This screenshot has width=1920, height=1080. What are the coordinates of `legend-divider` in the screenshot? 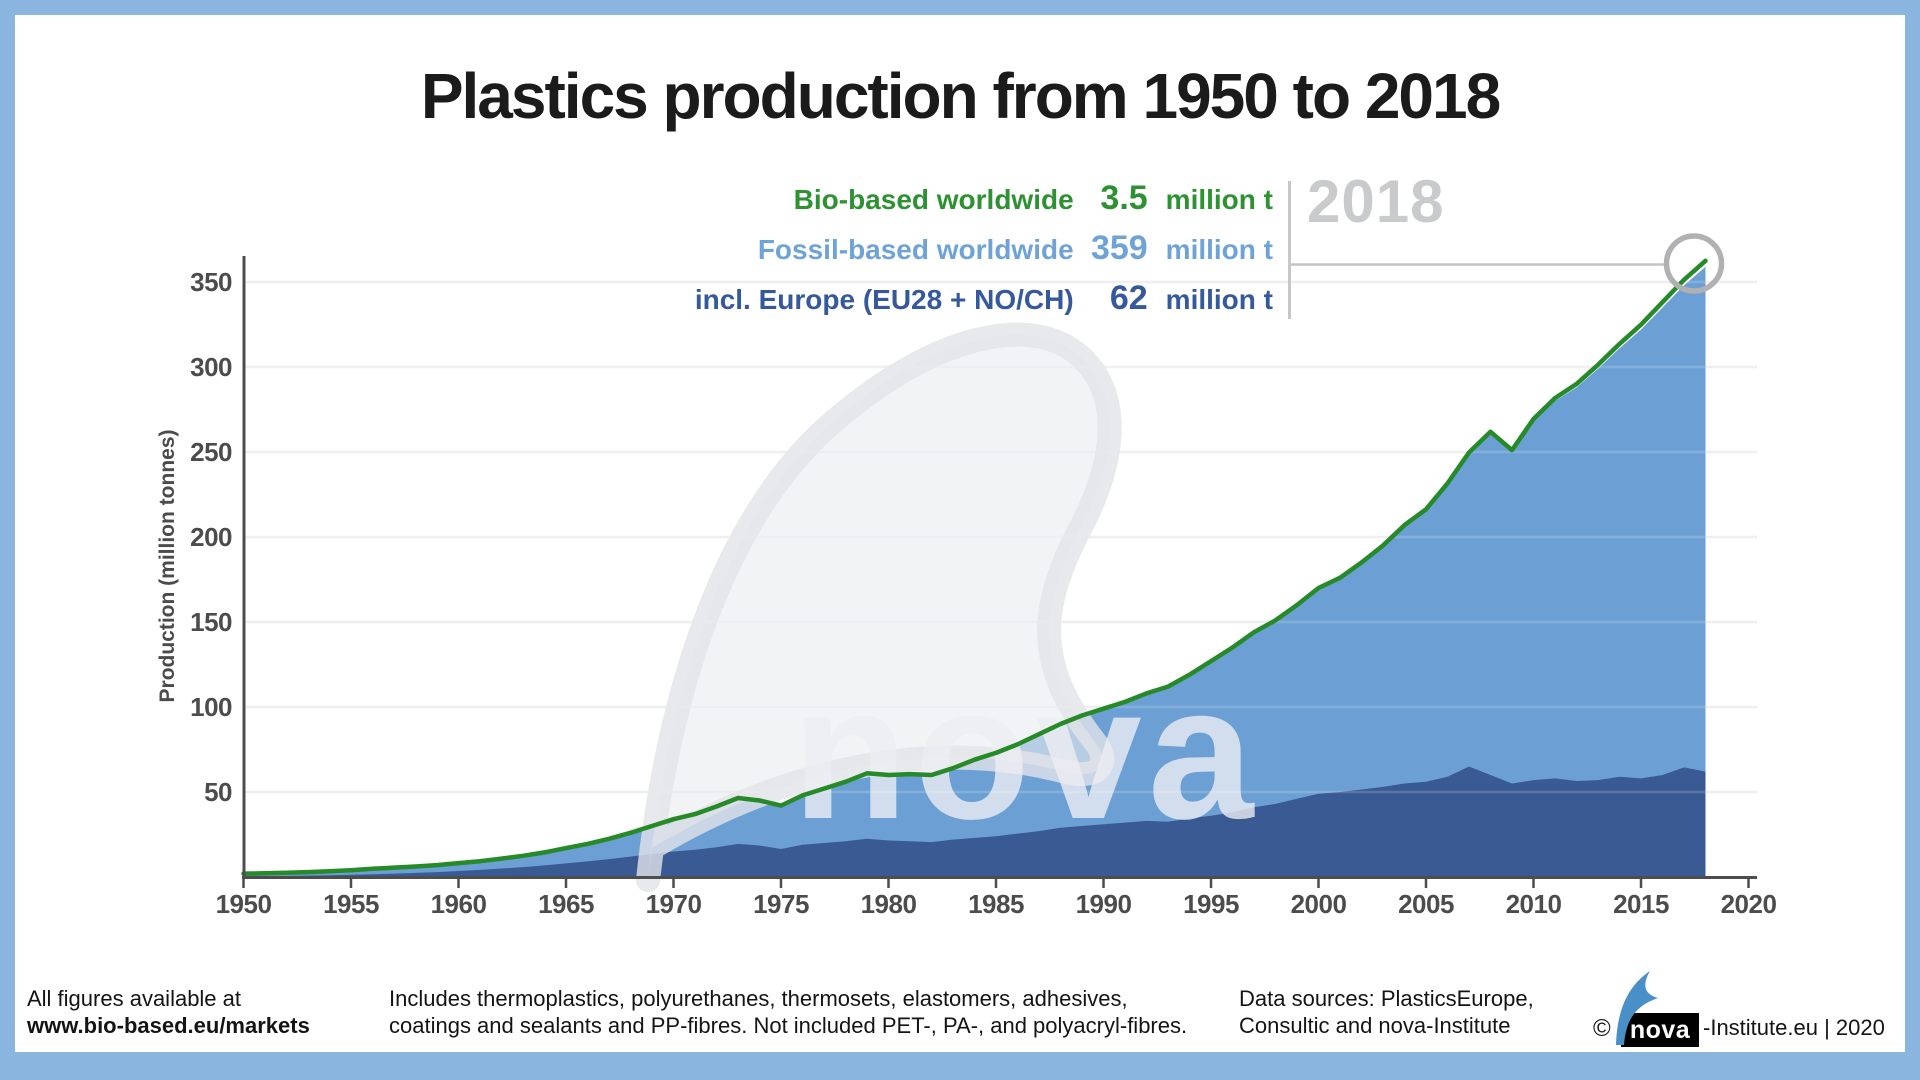 It's located at (1289, 250).